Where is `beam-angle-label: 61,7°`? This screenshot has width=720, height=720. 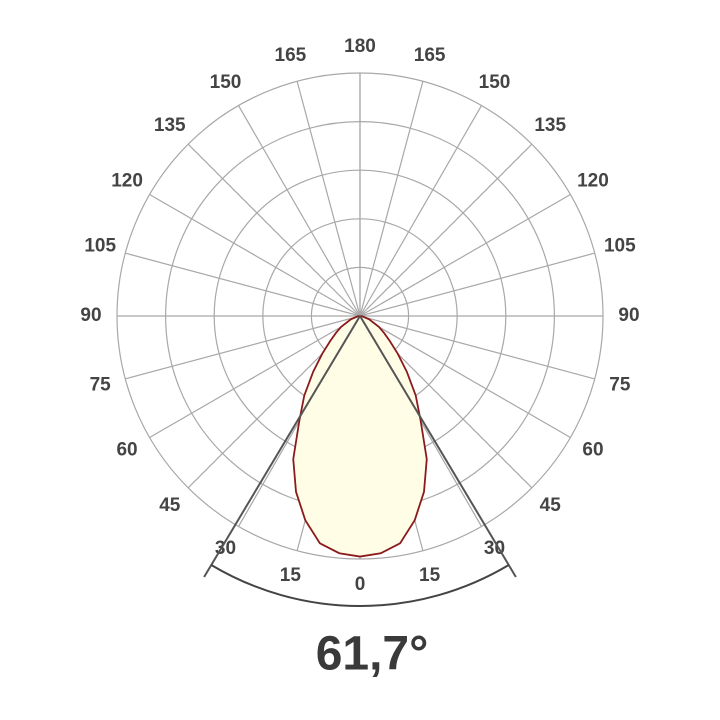
beam-angle-label: 61,7° is located at coordinates (372, 654).